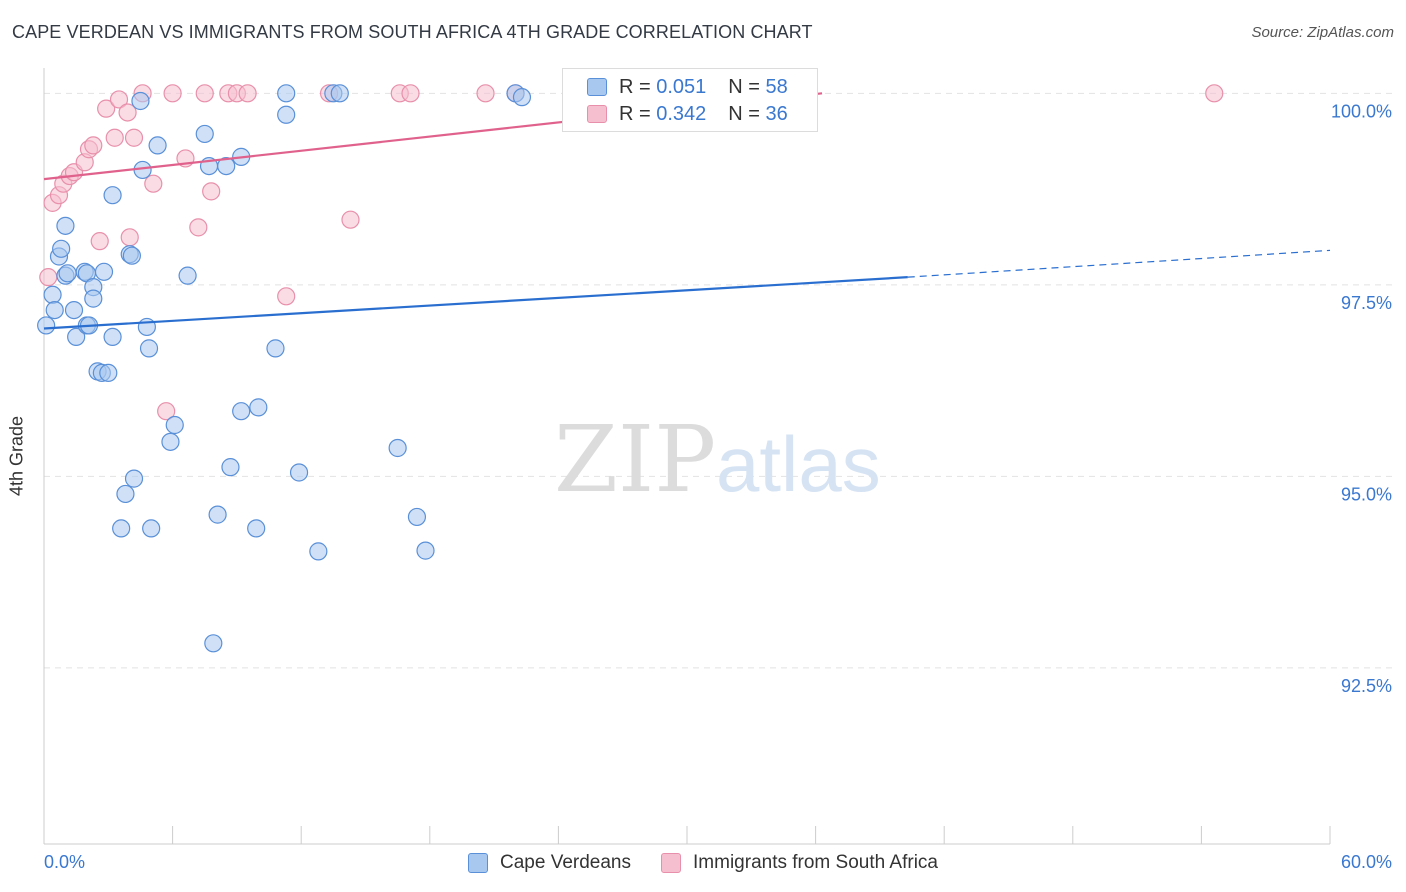 Image resolution: width=1406 pixels, height=892 pixels. I want to click on y-tick-label: 95.0%, so click(1366, 494).